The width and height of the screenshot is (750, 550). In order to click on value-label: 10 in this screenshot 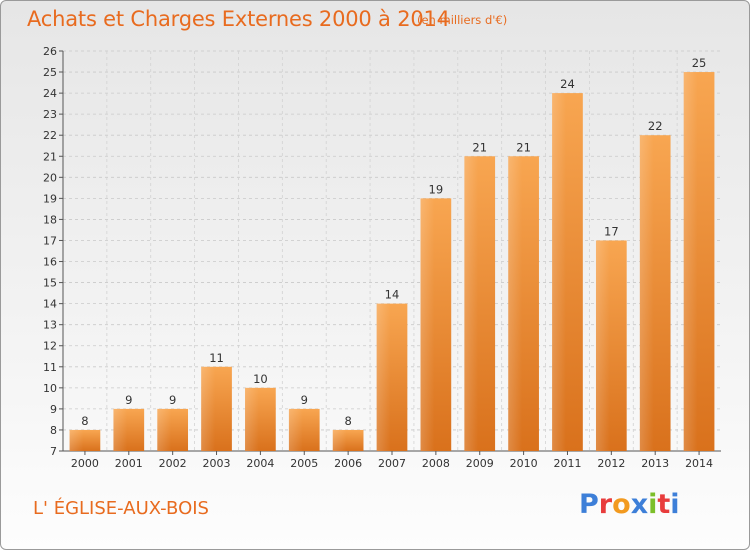, I will do `click(260, 379)`.